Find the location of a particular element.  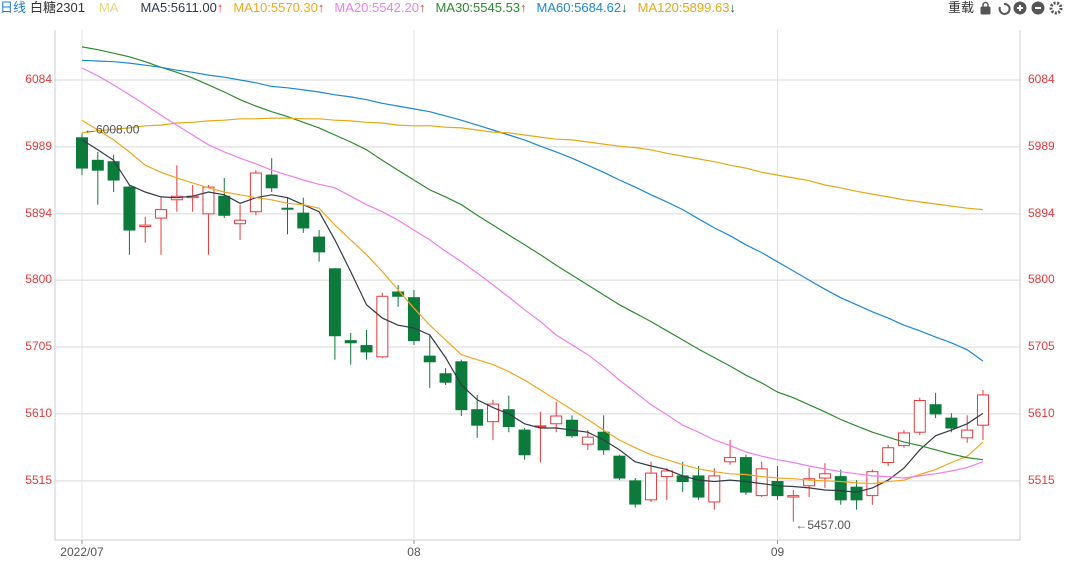

y-tick-label: 5894 is located at coordinates (38, 213).